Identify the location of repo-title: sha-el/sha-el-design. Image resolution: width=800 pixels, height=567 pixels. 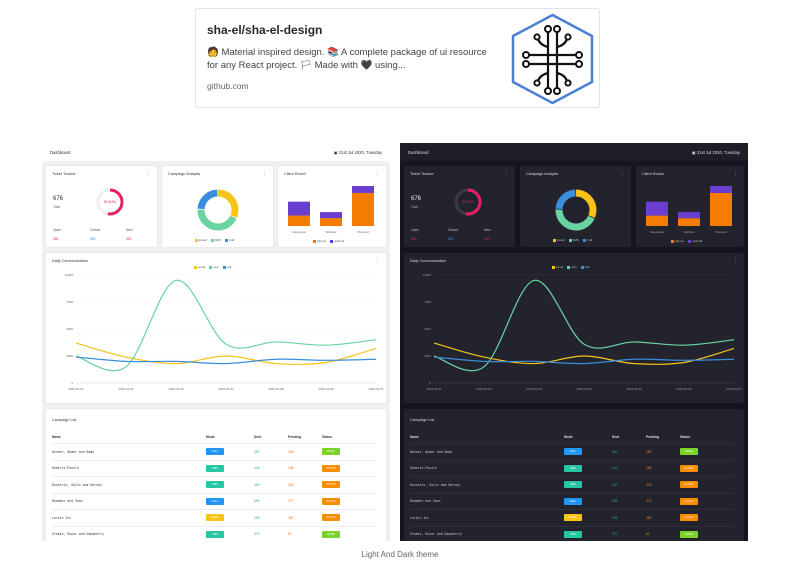
(265, 30).